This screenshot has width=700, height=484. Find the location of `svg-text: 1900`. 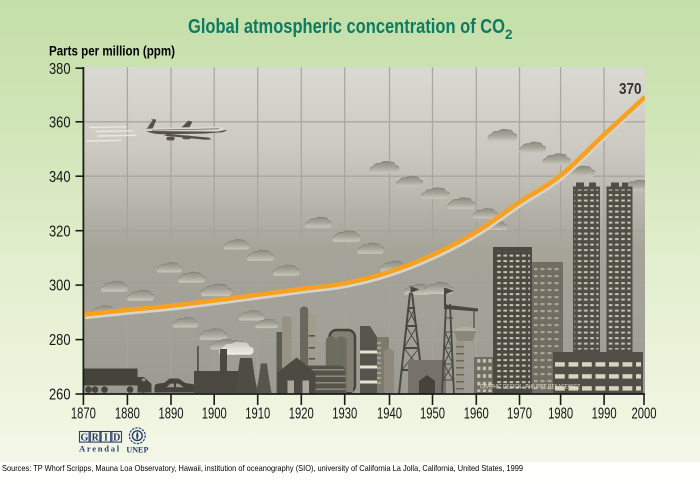

svg-text: 1900 is located at coordinates (214, 414).